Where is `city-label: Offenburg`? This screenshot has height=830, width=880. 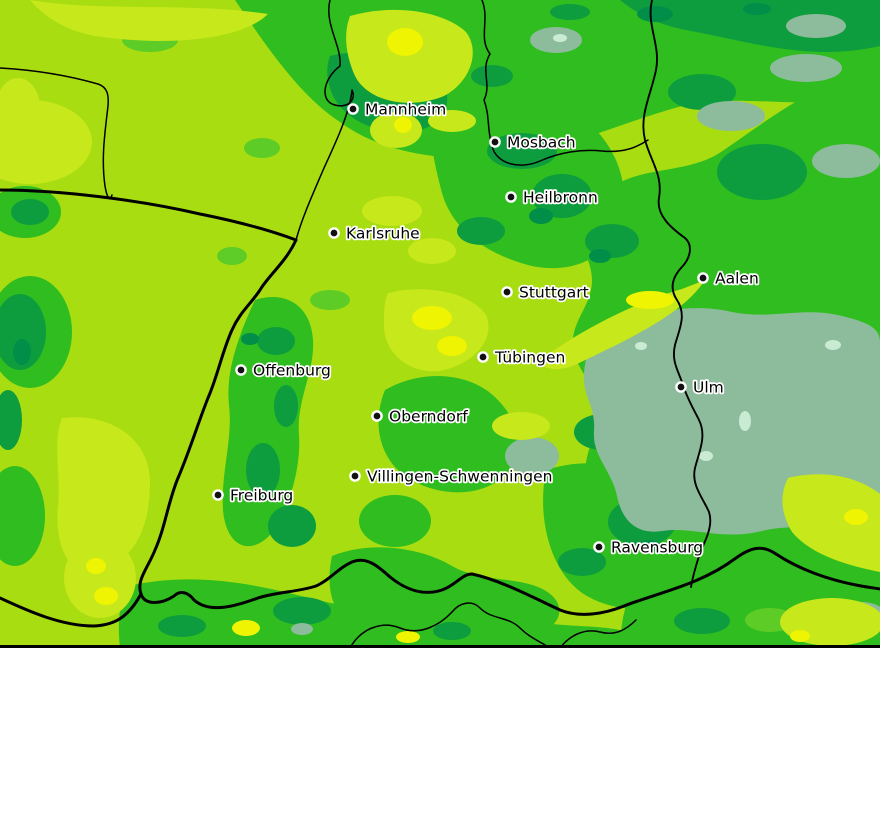
city-label: Offenburg is located at coordinates (292, 371).